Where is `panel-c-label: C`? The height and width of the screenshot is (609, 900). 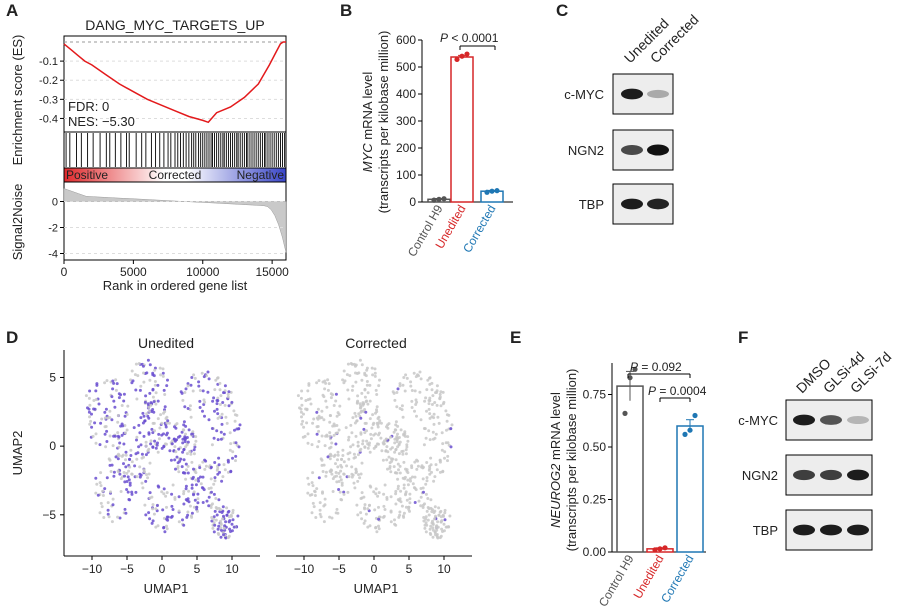
panel-c-label: C is located at coordinates (562, 10).